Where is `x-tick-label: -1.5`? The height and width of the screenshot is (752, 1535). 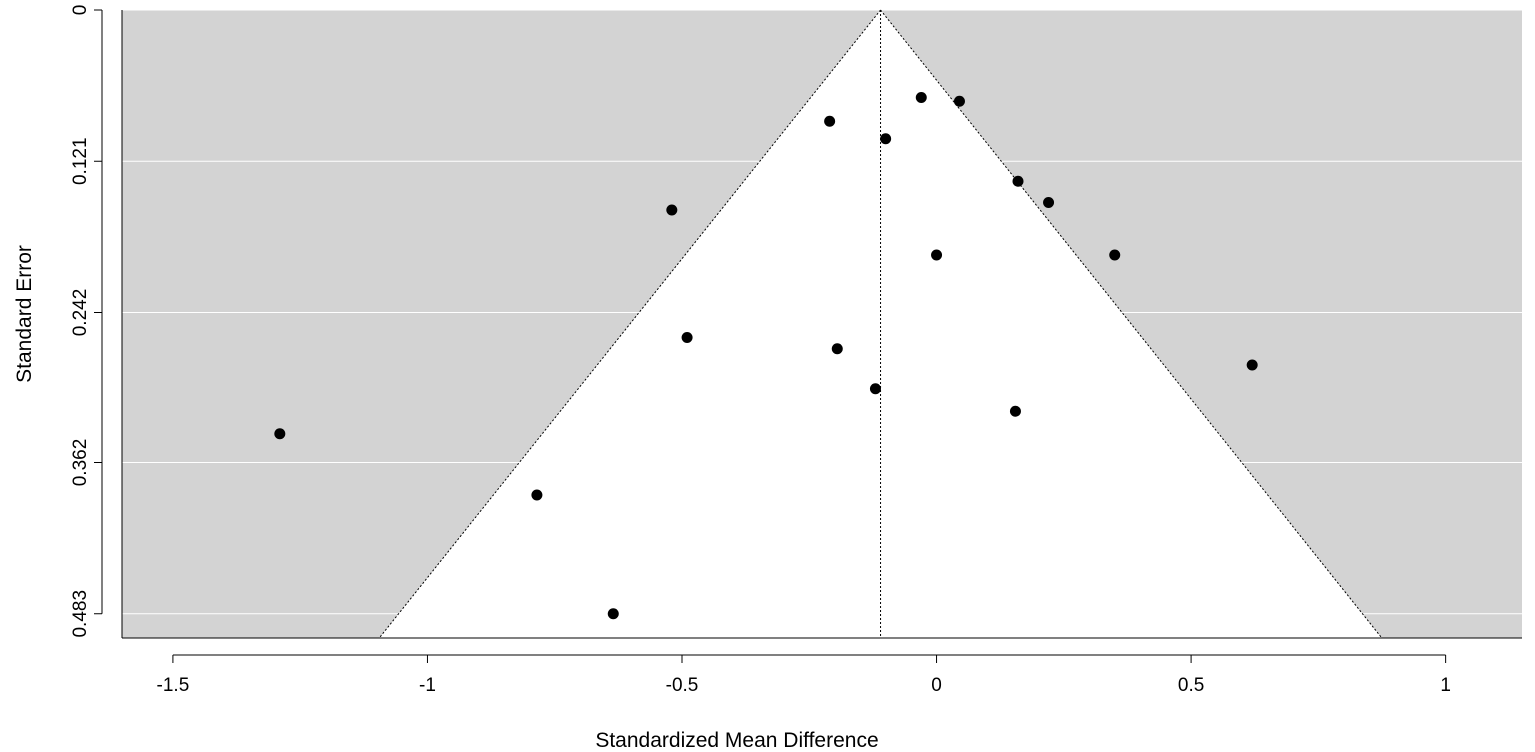 x-tick-label: -1.5 is located at coordinates (173, 685).